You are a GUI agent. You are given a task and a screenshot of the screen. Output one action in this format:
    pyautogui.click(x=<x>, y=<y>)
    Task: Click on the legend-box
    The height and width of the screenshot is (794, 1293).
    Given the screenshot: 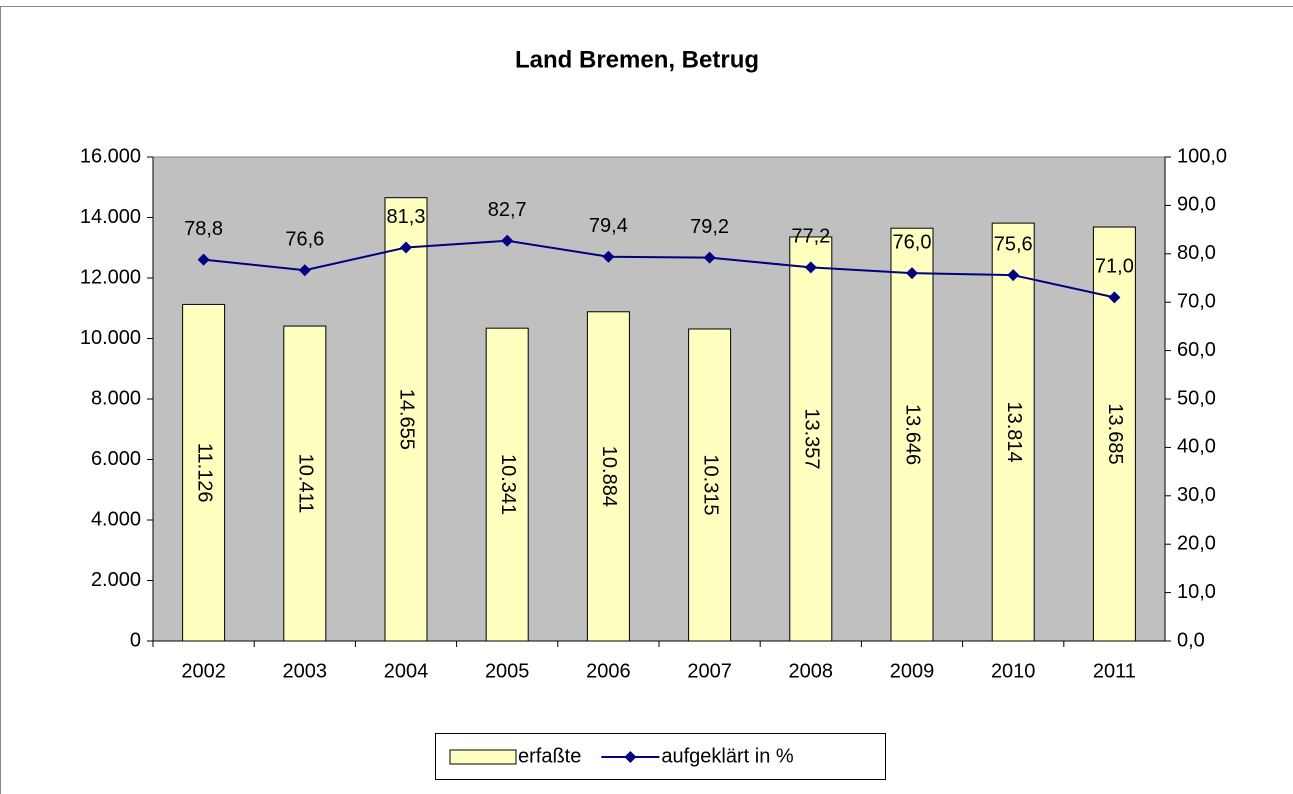 What is the action you would take?
    pyautogui.click(x=660, y=756)
    